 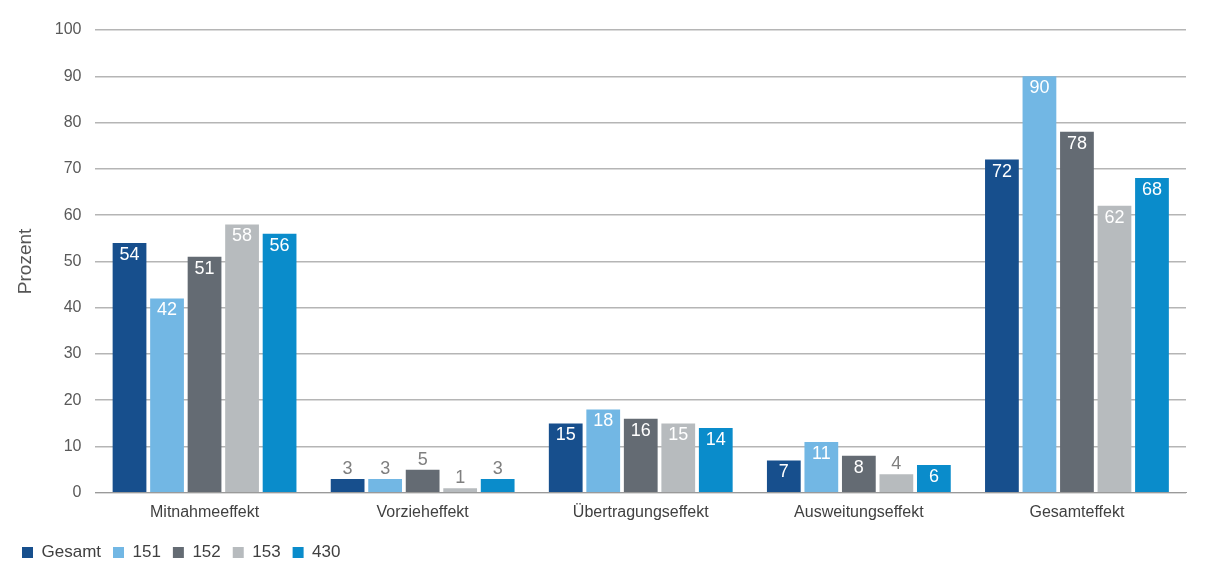 I want to click on data-label: 7, so click(x=783, y=471).